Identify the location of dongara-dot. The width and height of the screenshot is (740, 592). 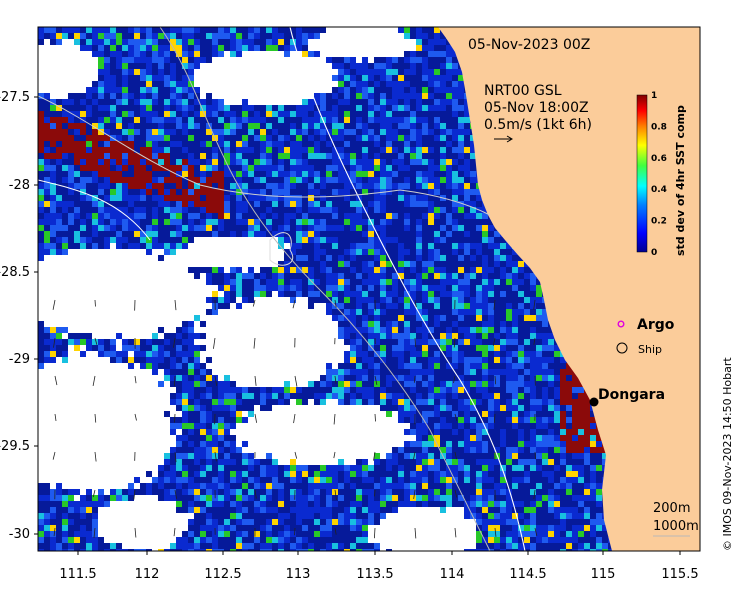
(594, 402).